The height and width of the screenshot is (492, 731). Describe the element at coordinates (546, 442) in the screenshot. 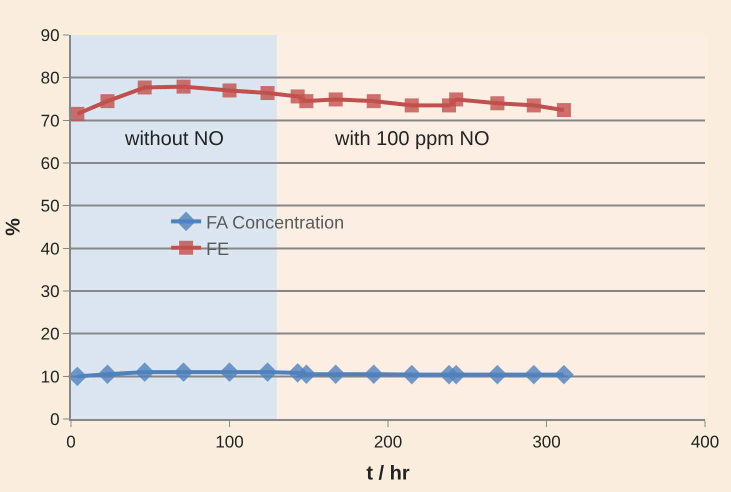

I see `x-tick-label: 300` at that location.